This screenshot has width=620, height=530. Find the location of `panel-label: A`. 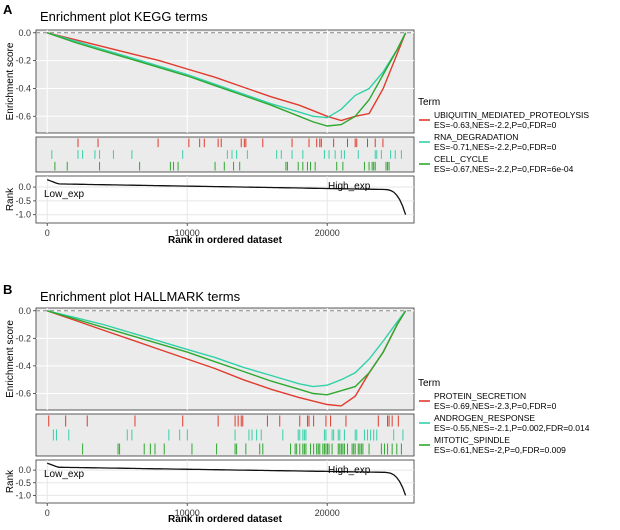

panel-label: A is located at coordinates (8, 9).